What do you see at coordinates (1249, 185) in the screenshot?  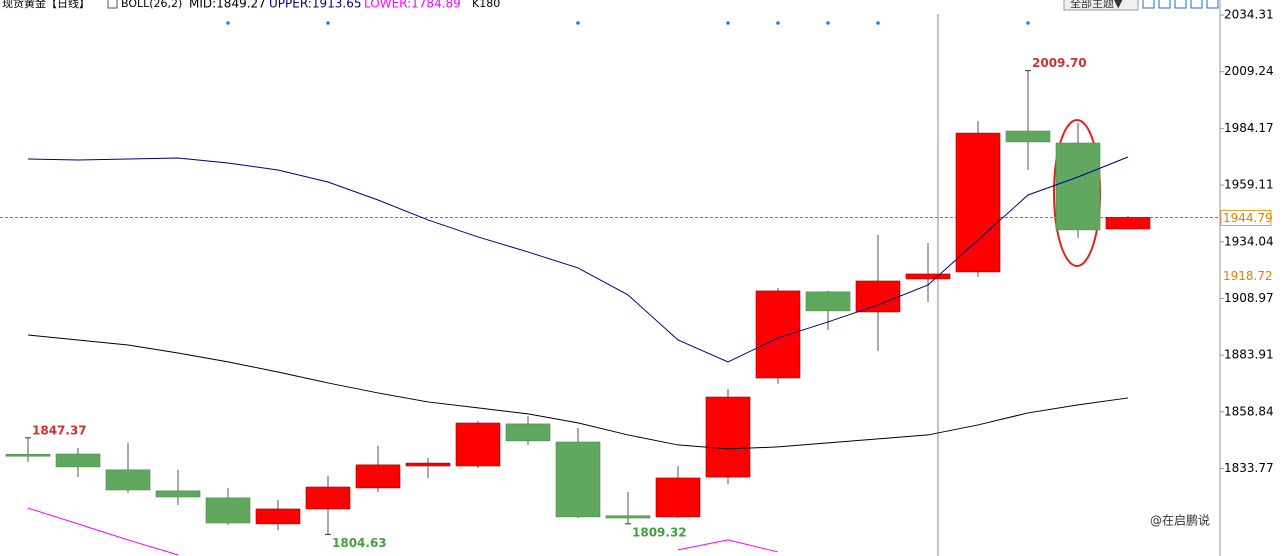 I see `y-tick-label: 1959.11` at bounding box center [1249, 185].